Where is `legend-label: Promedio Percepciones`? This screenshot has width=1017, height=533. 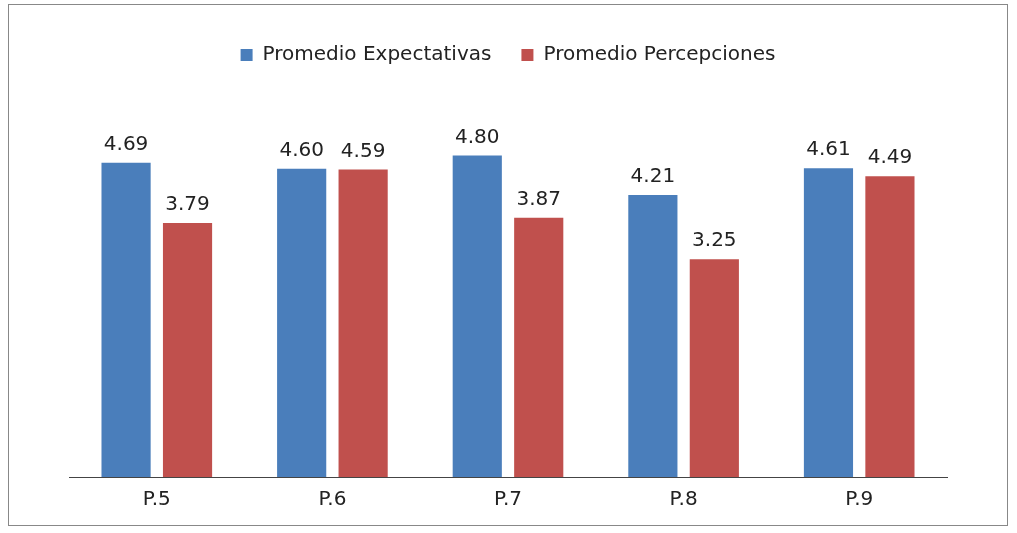
legend-label: Promedio Percepciones is located at coordinates (659, 53).